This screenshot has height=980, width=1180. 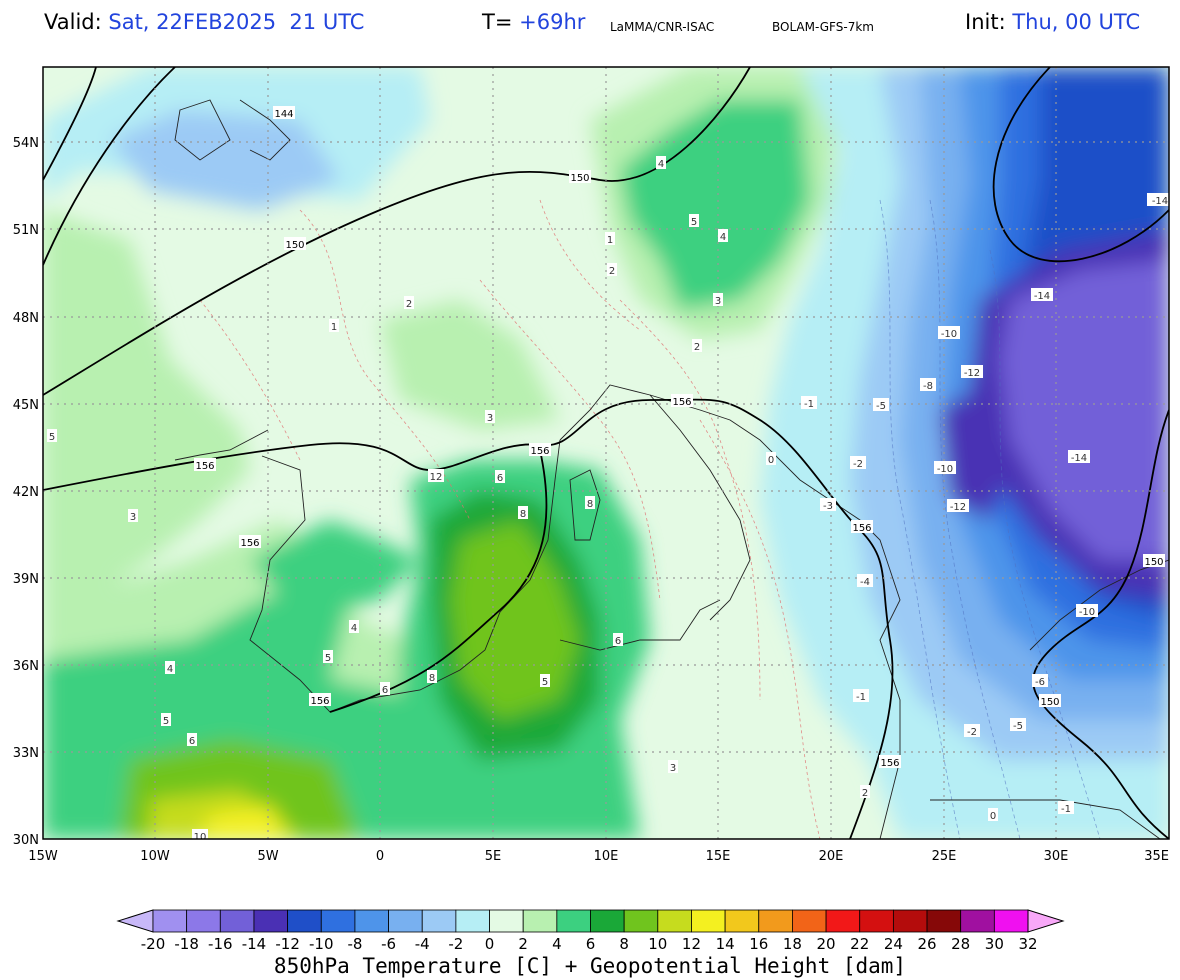 What do you see at coordinates (493, 856) in the screenshot?
I see `lon-tick: 5E` at bounding box center [493, 856].